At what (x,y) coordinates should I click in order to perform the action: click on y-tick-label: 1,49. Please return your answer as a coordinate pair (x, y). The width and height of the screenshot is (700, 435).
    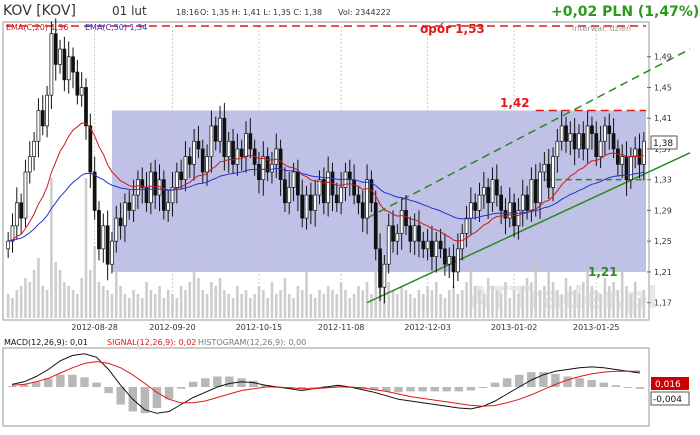
    Looking at the image, I should click on (663, 57).